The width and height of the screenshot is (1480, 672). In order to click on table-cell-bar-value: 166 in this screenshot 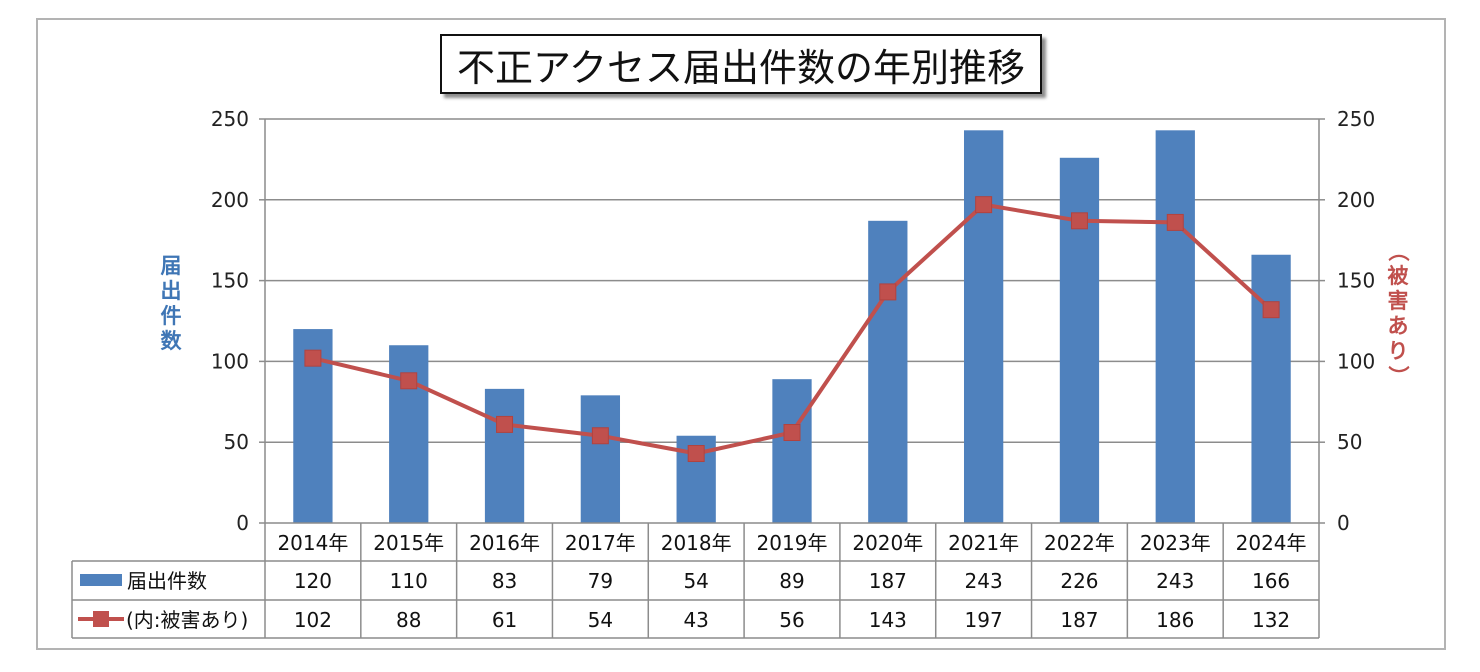, I will do `click(1271, 581)`.